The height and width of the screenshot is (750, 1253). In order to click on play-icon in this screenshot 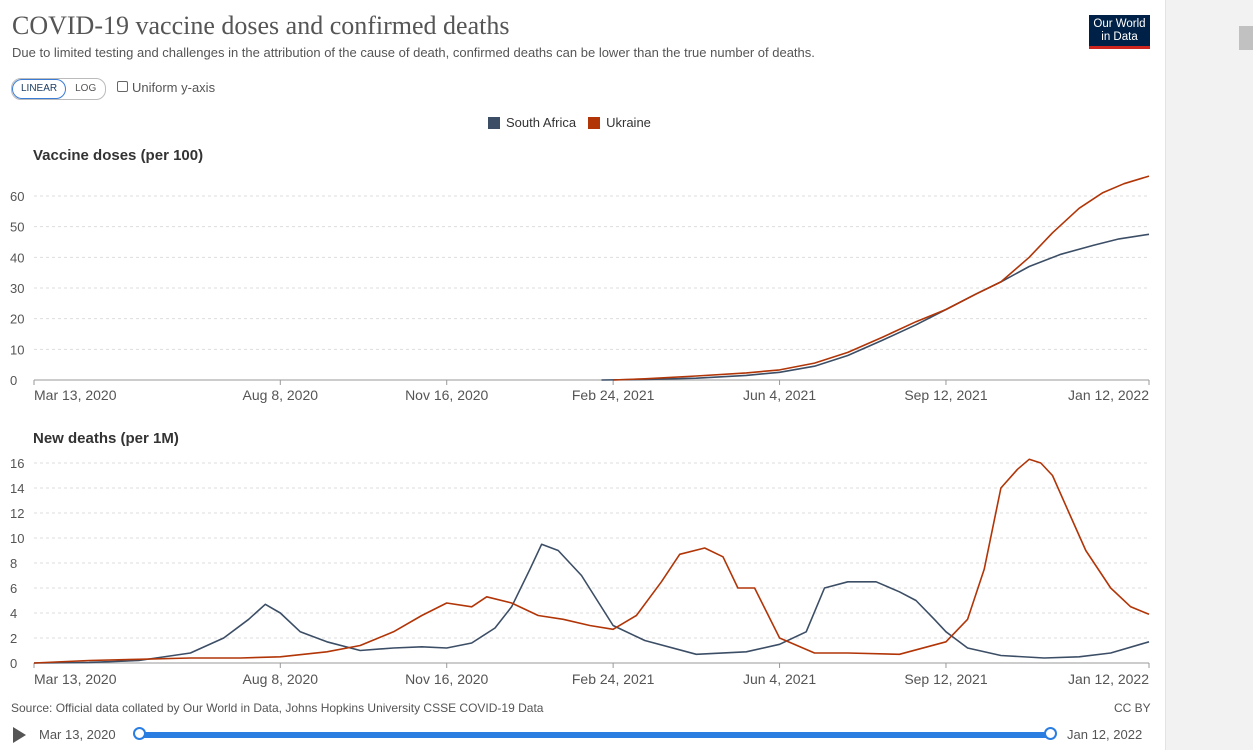, I will do `click(19, 735)`.